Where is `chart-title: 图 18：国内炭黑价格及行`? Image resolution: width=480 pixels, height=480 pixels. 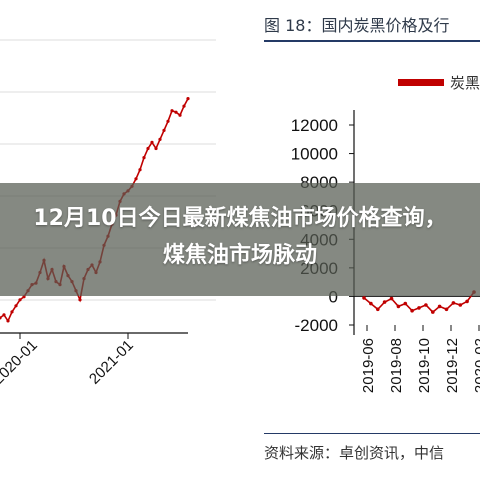
chart-title: 图 18：国内炭黑价格及行 is located at coordinates (357, 25).